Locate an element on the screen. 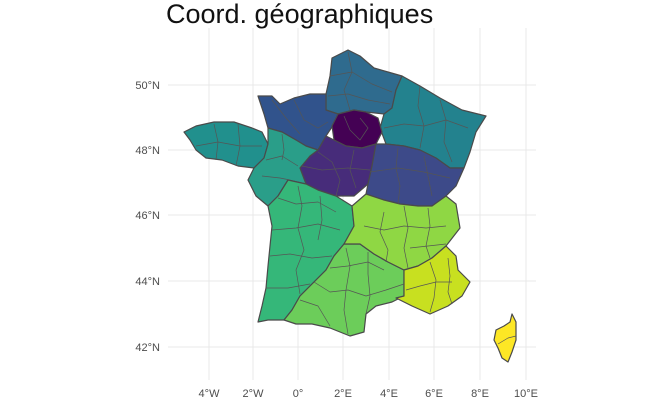 Image resolution: width=651 pixels, height=402 pixels. x-axis-ticks: 4°W 2°W 0° 2°E 4°E 6°E 8°E 10°E is located at coordinates (368, 394).